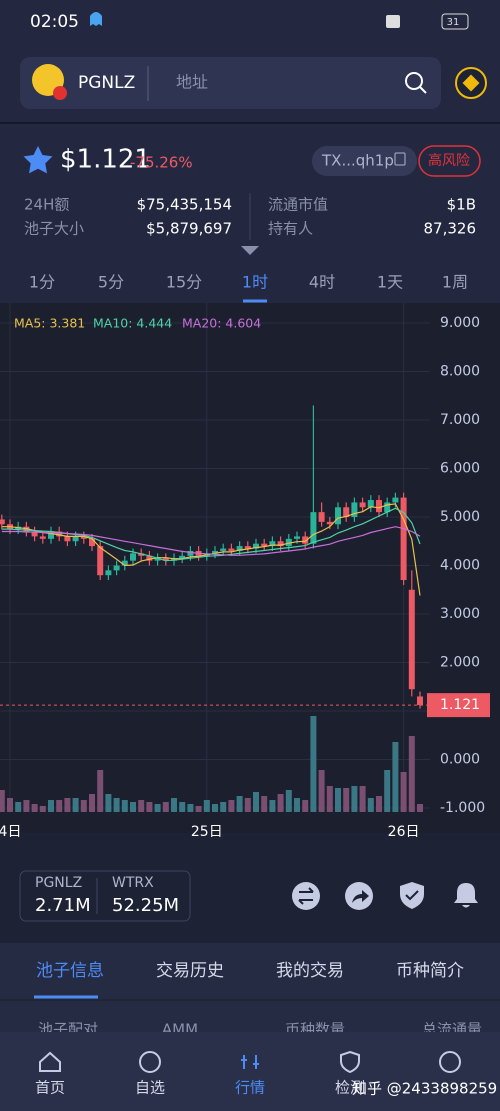  Describe the element at coordinates (250, 1071) in the screenshot. I see `nav-bg` at that location.